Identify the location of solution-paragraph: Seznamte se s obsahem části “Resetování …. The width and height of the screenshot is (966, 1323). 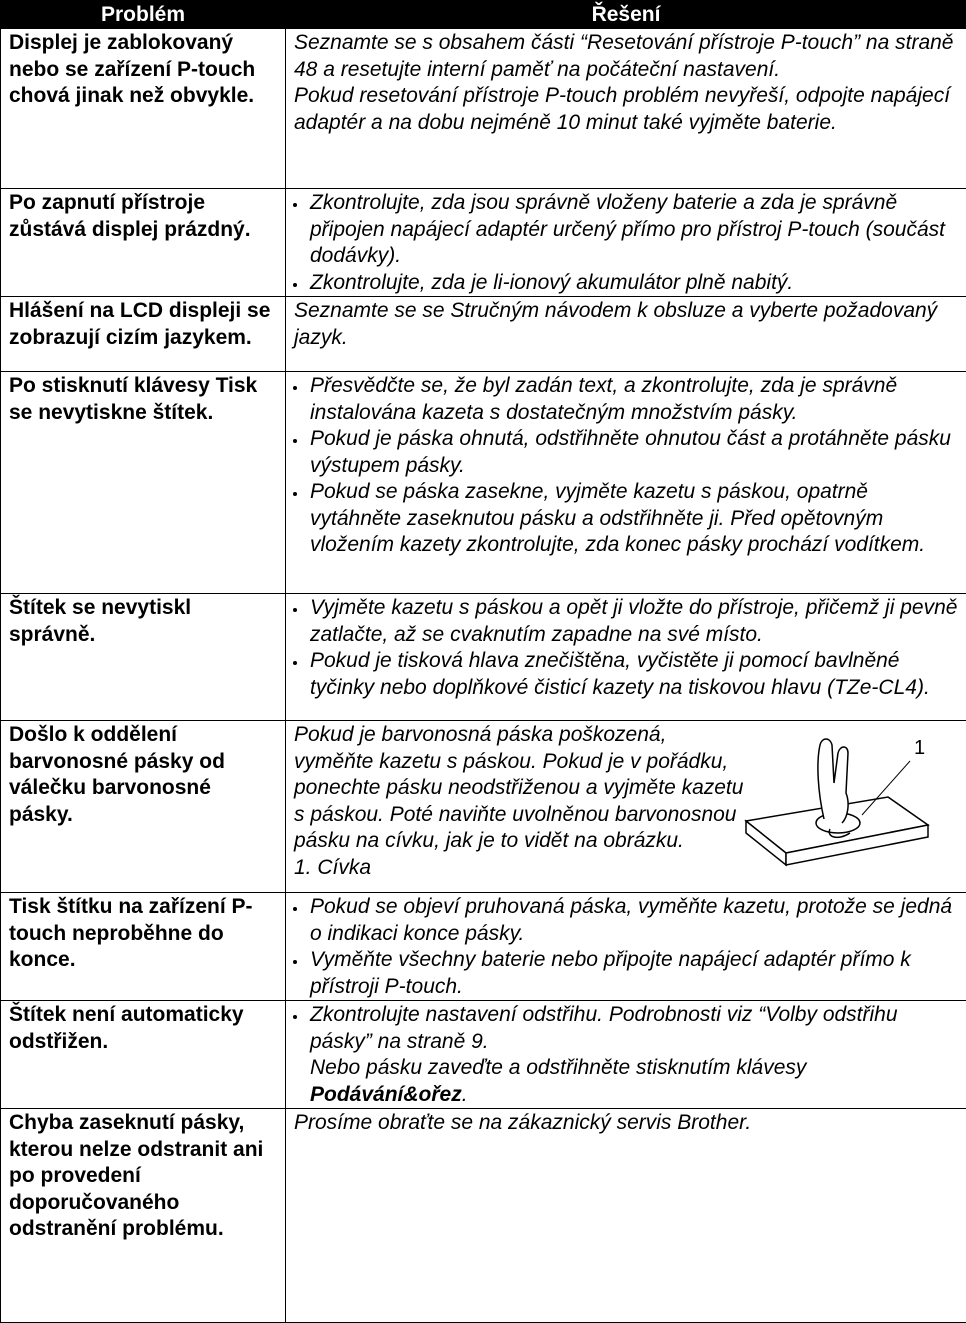
(627, 56).